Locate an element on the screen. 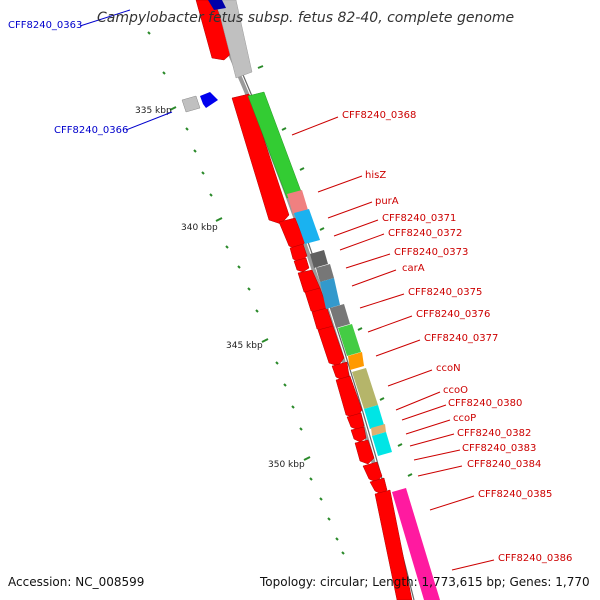 The width and height of the screenshot is (600, 600). tick-label-335: 335 kbp is located at coordinates (153, 111).